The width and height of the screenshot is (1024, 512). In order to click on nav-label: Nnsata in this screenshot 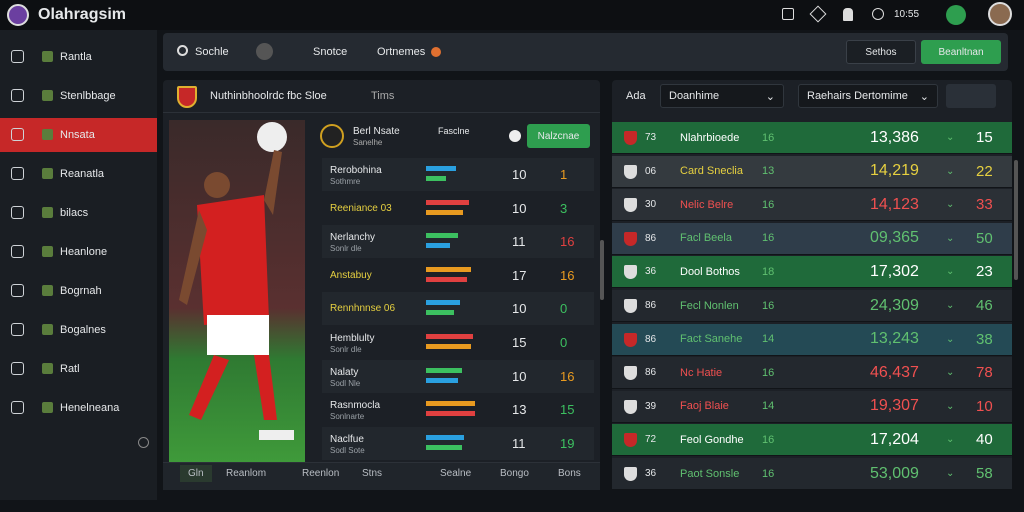, I will do `click(77, 135)`.